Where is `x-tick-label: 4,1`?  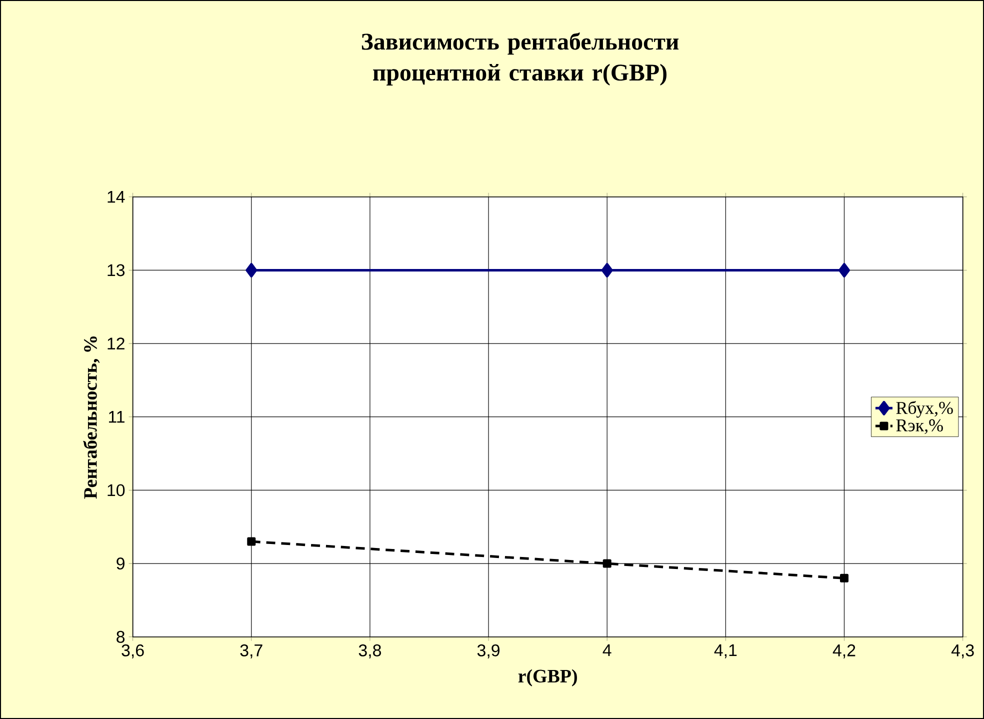 x-tick-label: 4,1 is located at coordinates (725, 651).